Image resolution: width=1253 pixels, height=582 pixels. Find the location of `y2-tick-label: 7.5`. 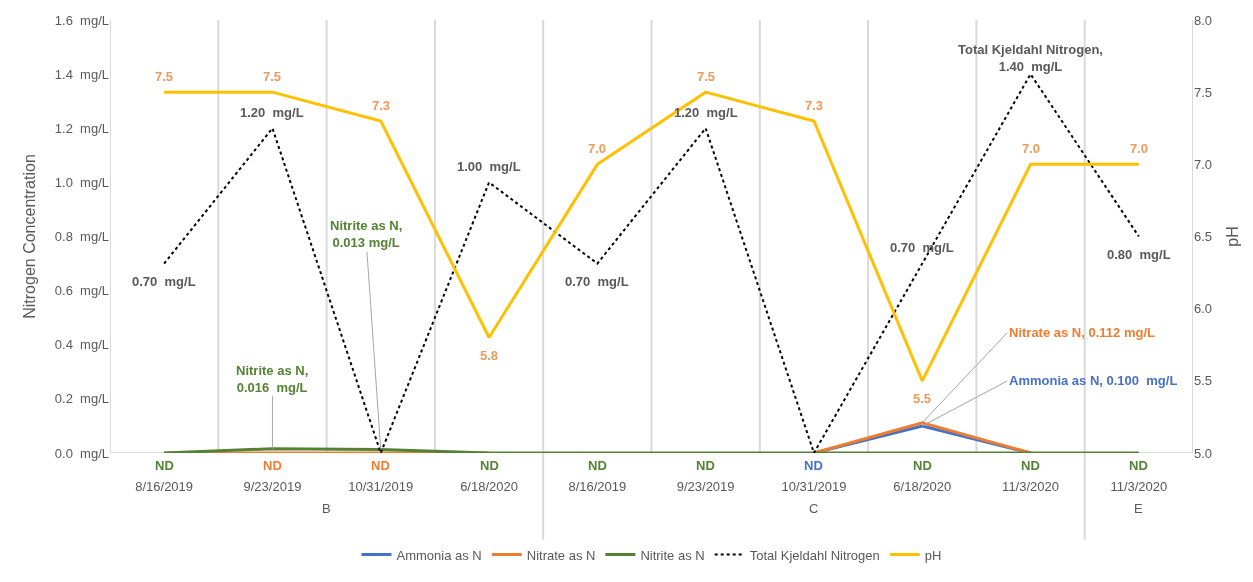

y2-tick-label: 7.5 is located at coordinates (1203, 92).